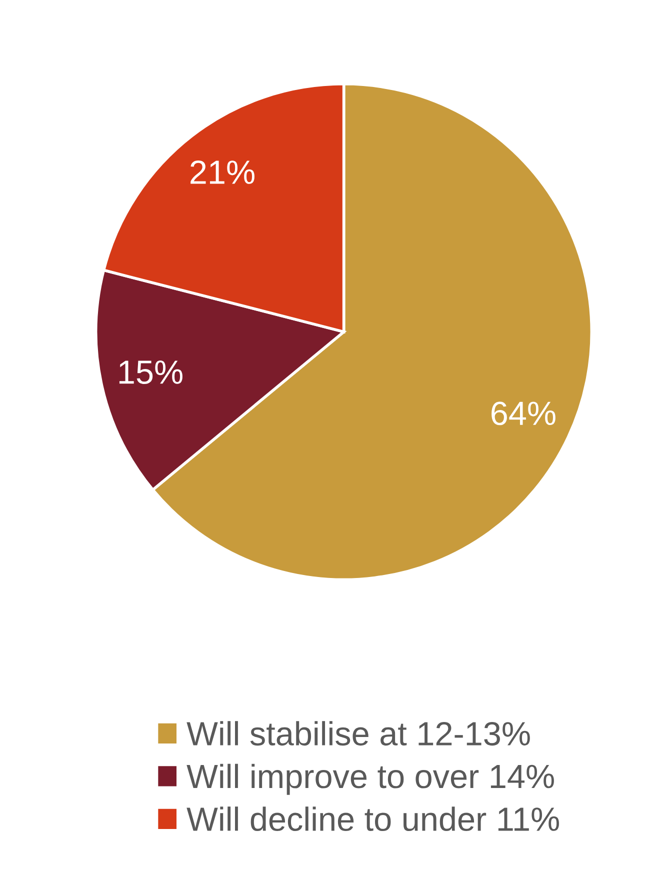 The height and width of the screenshot is (872, 653). I want to click on data-label: 21%, so click(222, 172).